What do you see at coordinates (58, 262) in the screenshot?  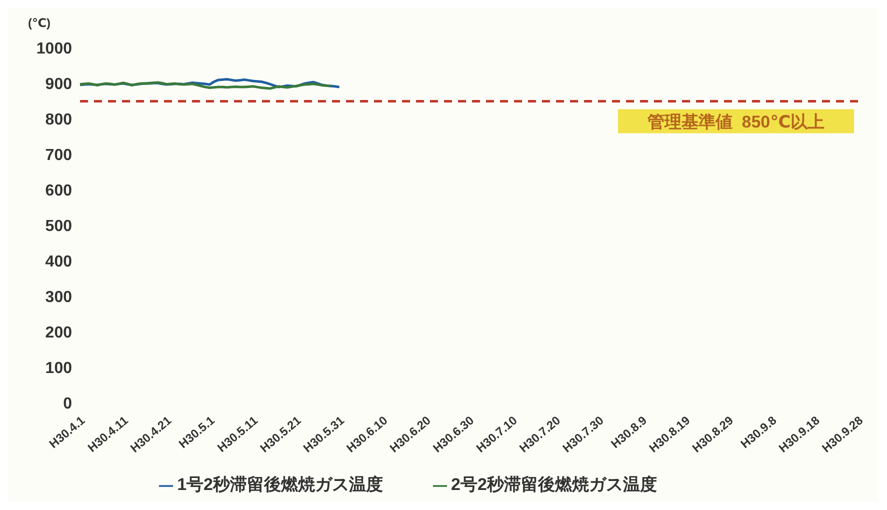 I see `y-tick-label: 400` at bounding box center [58, 262].